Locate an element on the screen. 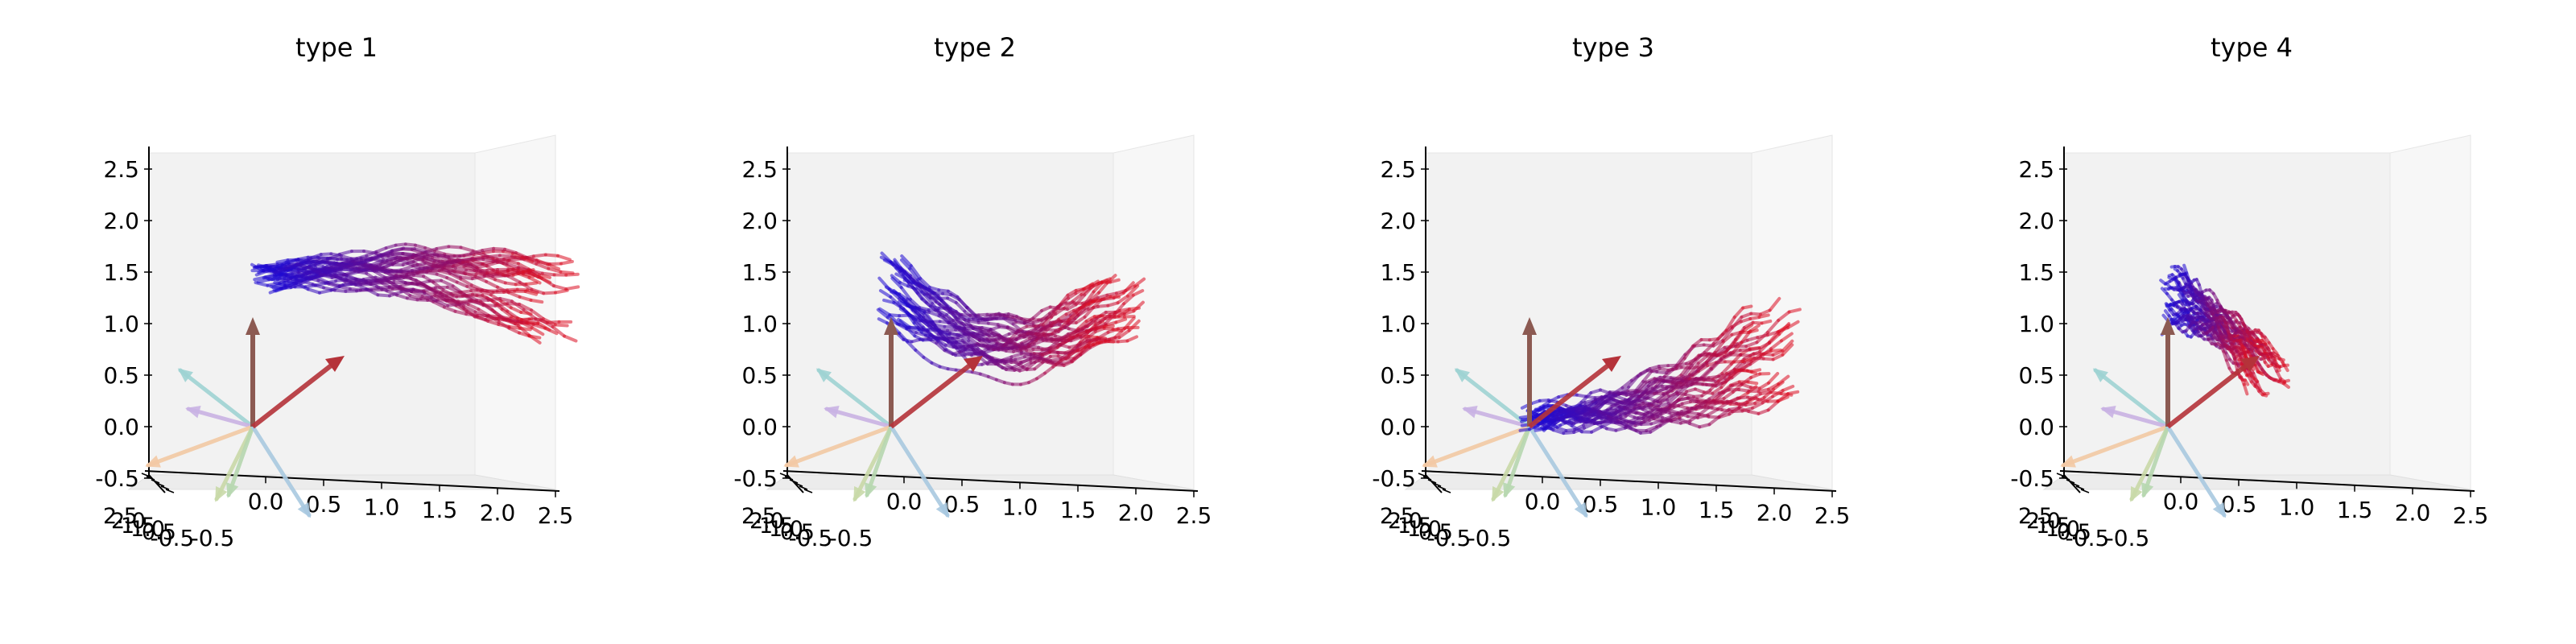 The width and height of the screenshot is (2576, 644). x-tick-label: 2.5 is located at coordinates (1832, 515).